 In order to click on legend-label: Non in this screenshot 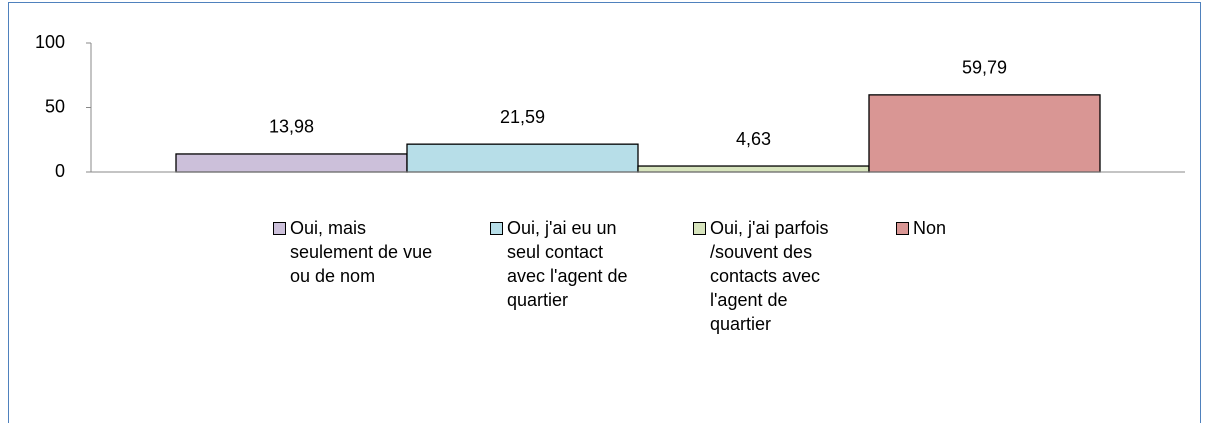, I will do `click(930, 228)`.